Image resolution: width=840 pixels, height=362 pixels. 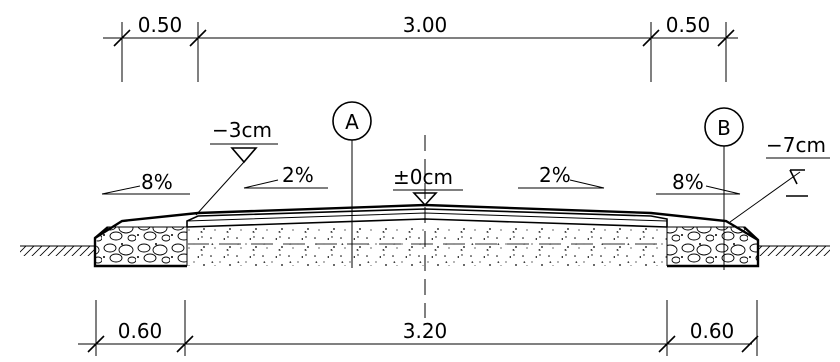 What do you see at coordinates (425, 250) in the screenshot?
I see `ground-surface` at bounding box center [425, 250].